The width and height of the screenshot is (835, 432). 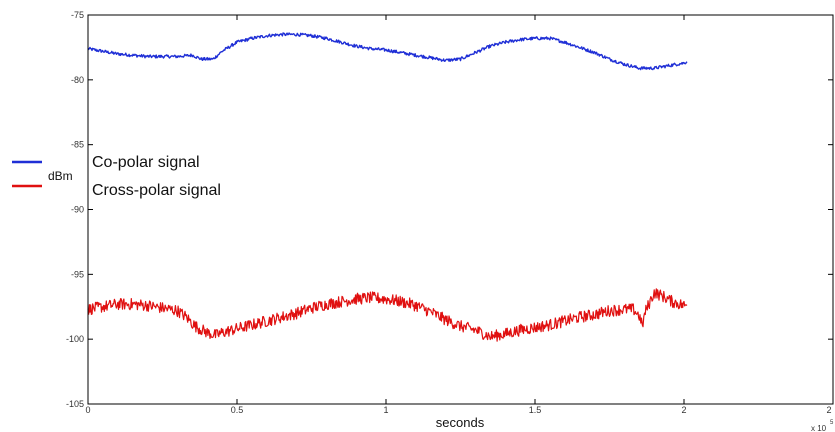 What do you see at coordinates (535, 410) in the screenshot?
I see `x-tick-label: 1.5` at bounding box center [535, 410].